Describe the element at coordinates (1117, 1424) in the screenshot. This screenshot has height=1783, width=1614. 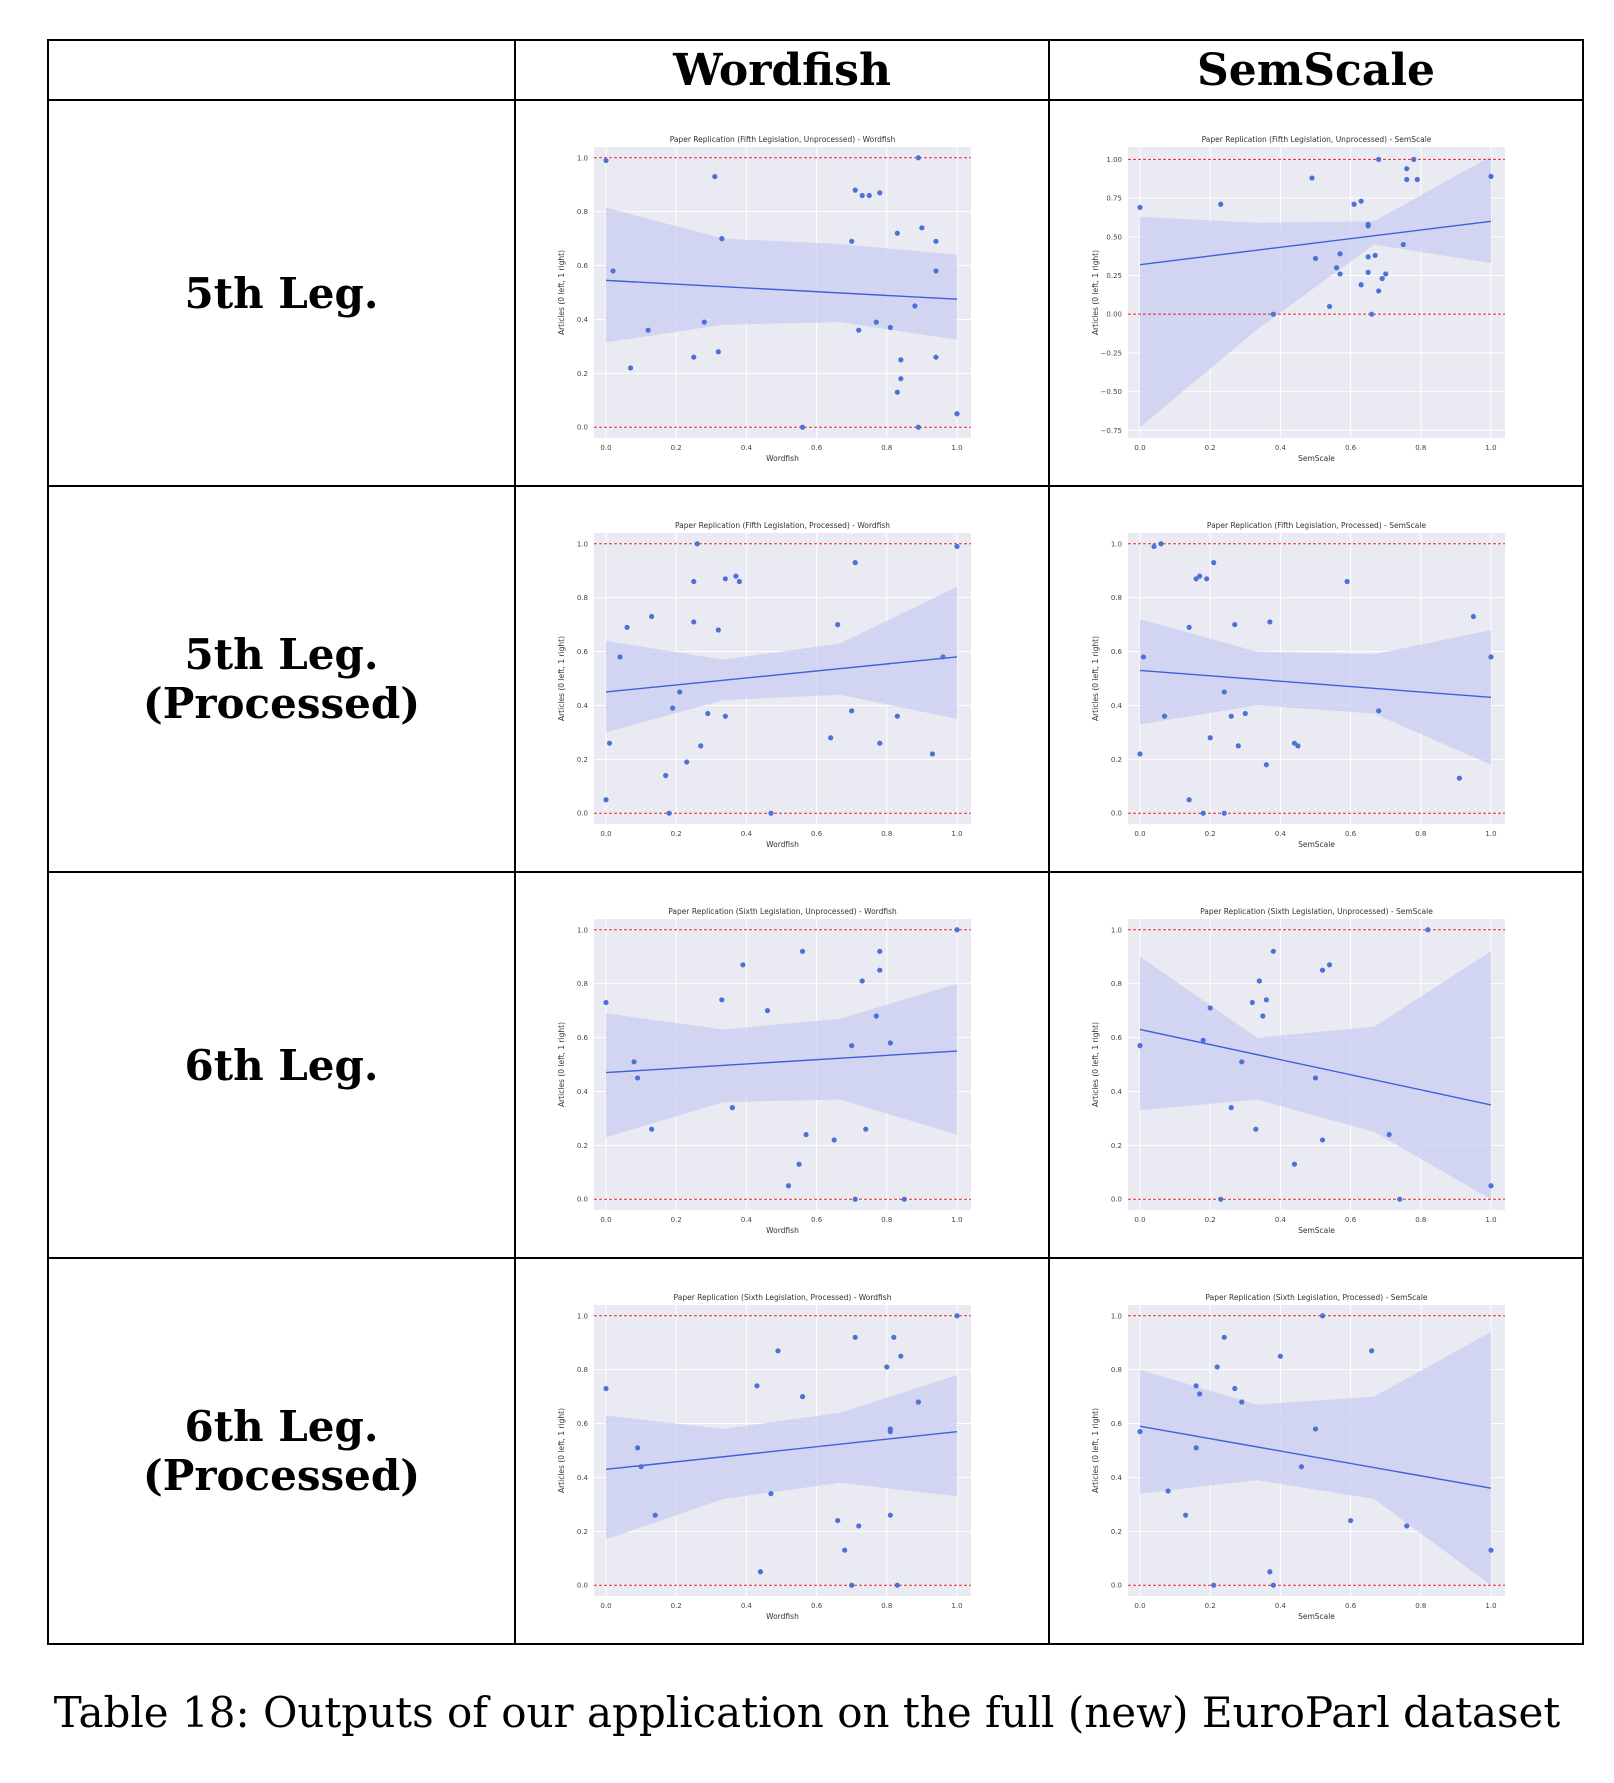
I see `y-tick-label: 0.6` at that location.